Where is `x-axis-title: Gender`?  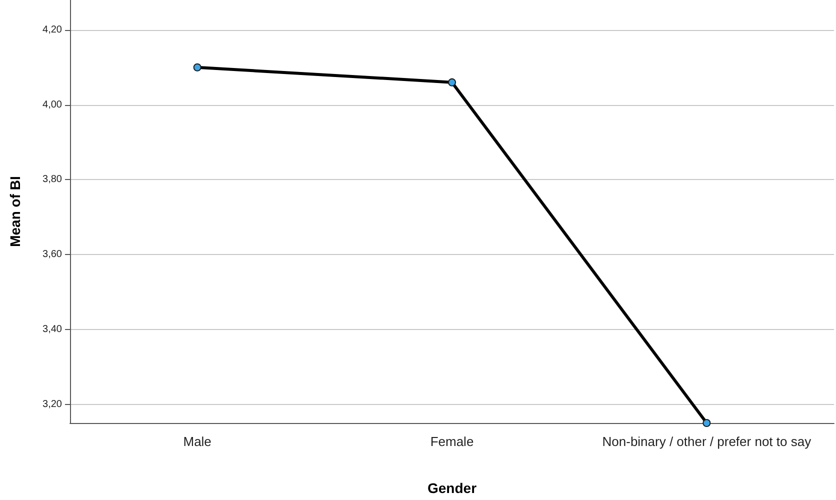 x-axis-title: Gender is located at coordinates (452, 488).